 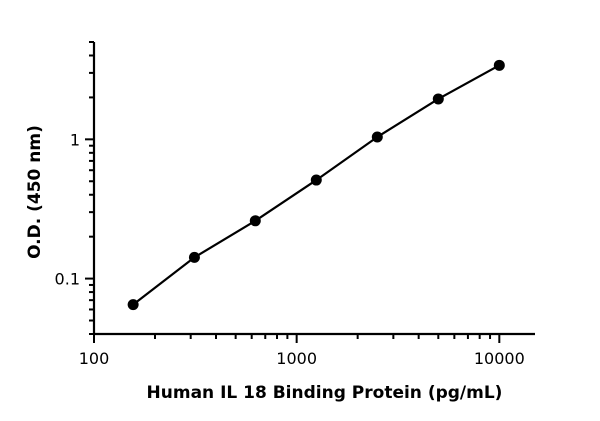 I want to click on x-axis-ticks: 100 1000 10000, so click(x=302, y=351).